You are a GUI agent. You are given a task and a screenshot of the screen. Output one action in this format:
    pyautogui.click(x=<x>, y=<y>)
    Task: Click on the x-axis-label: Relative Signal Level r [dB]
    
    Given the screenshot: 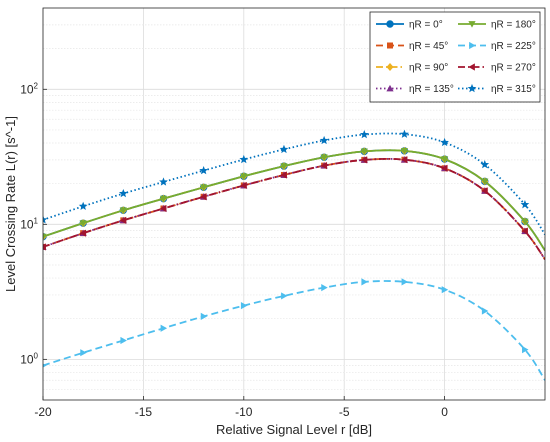 What is the action you would take?
    pyautogui.click(x=294, y=429)
    